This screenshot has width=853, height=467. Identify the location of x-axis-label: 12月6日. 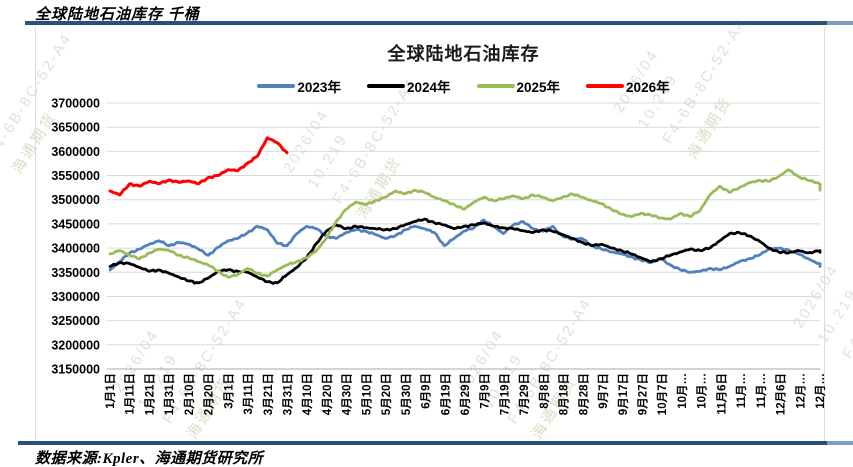
(781, 394).